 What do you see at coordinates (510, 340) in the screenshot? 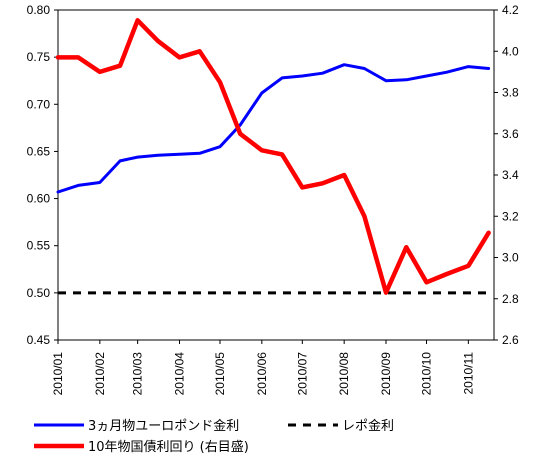
I see `right-tick-label: 2.6` at bounding box center [510, 340].